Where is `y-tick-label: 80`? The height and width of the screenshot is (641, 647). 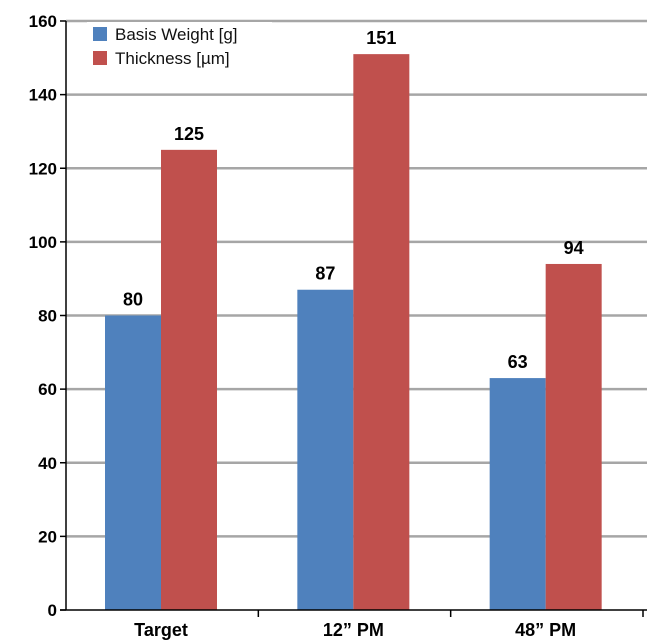 y-tick-label: 80 is located at coordinates (47, 316).